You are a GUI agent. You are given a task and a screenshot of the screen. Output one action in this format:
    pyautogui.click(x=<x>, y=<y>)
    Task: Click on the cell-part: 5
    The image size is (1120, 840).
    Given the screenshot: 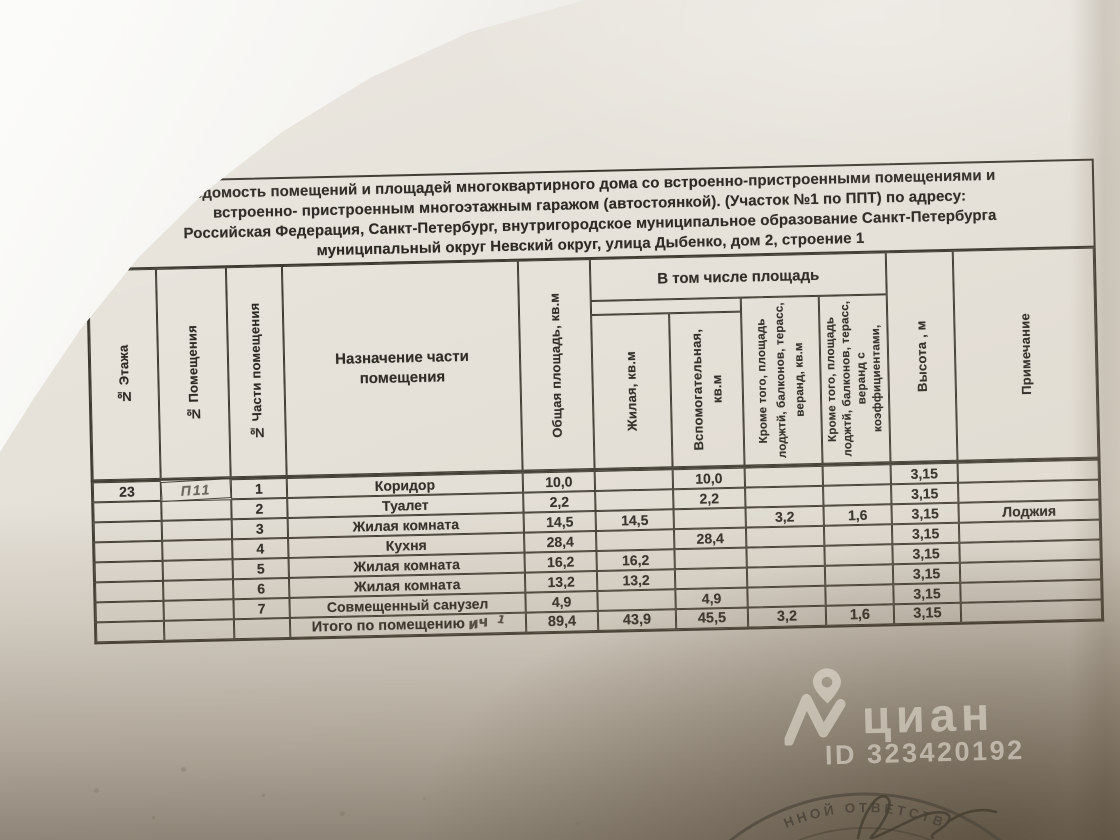 What is the action you would take?
    pyautogui.click(x=260, y=568)
    